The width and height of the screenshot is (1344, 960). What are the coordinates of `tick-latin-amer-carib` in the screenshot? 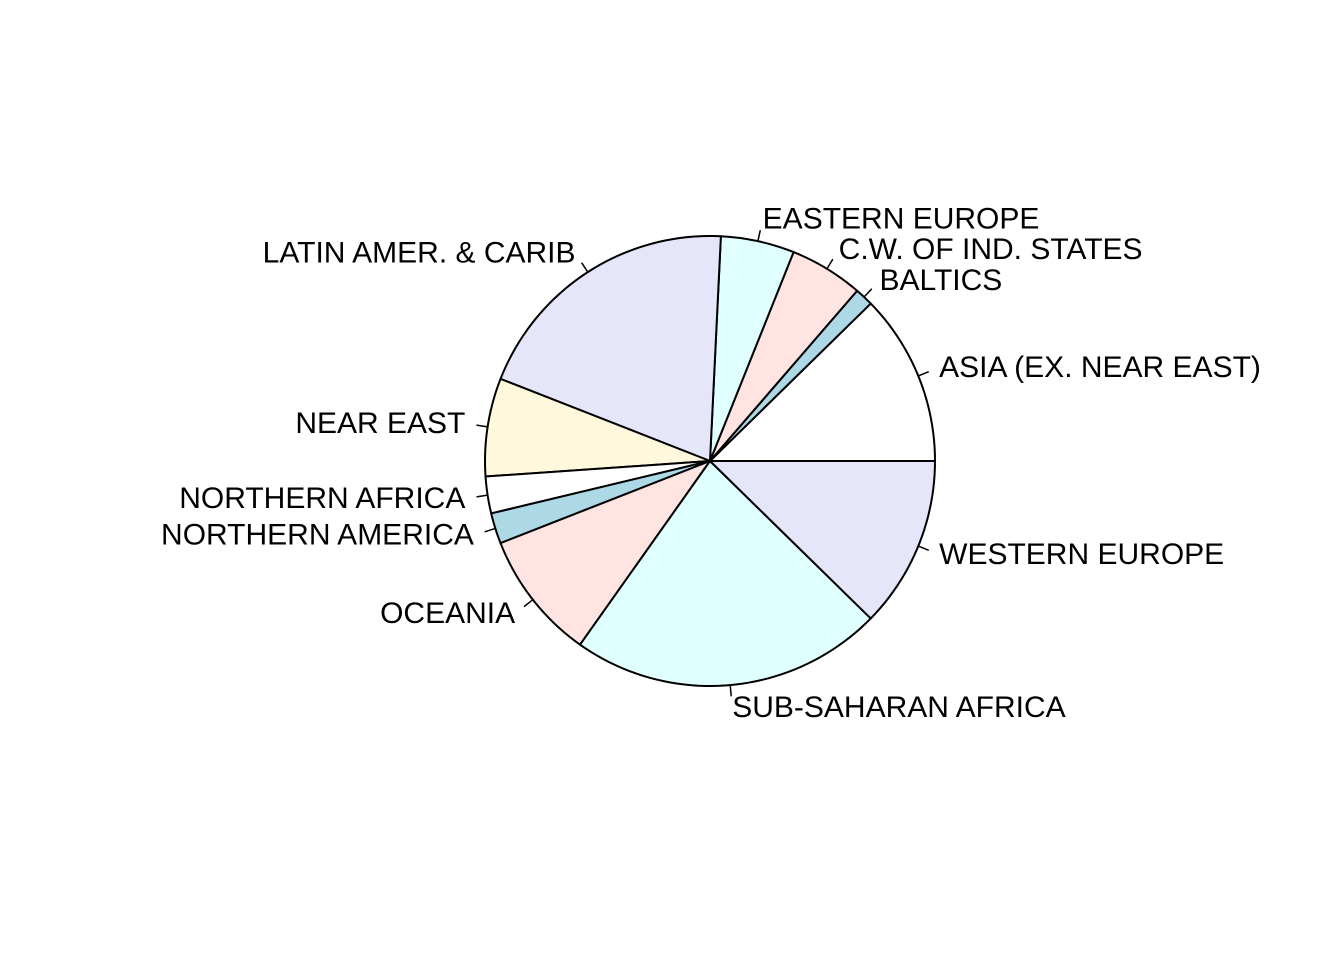 It's located at (585, 267).